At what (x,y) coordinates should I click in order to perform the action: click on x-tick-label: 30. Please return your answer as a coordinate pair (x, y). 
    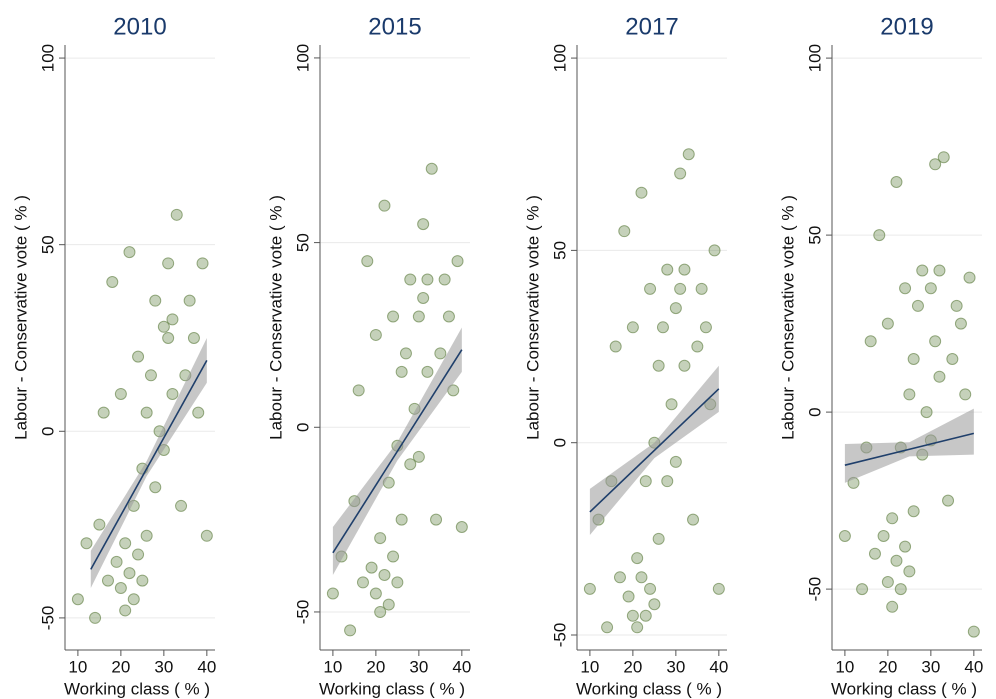
    Looking at the image, I should click on (163, 666).